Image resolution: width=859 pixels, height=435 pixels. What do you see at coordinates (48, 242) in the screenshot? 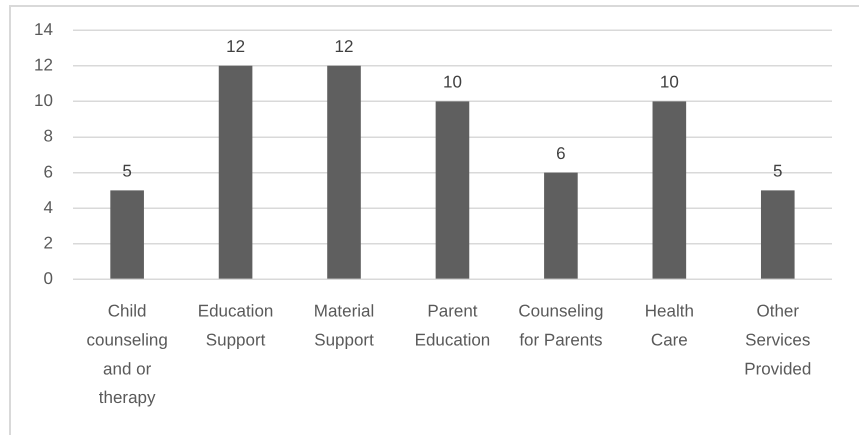
I see `y-tick-label: 2` at bounding box center [48, 242].